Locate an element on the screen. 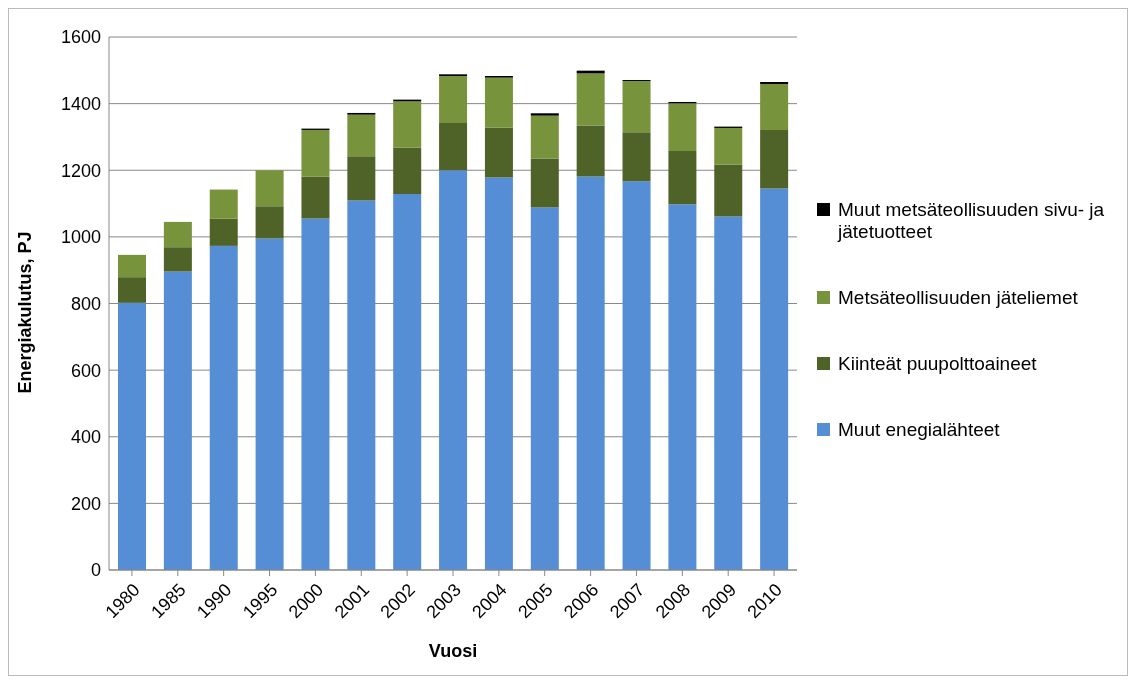 Image resolution: width=1136 pixels, height=684 pixels. y-tick-label: 400 is located at coordinates (85, 437).